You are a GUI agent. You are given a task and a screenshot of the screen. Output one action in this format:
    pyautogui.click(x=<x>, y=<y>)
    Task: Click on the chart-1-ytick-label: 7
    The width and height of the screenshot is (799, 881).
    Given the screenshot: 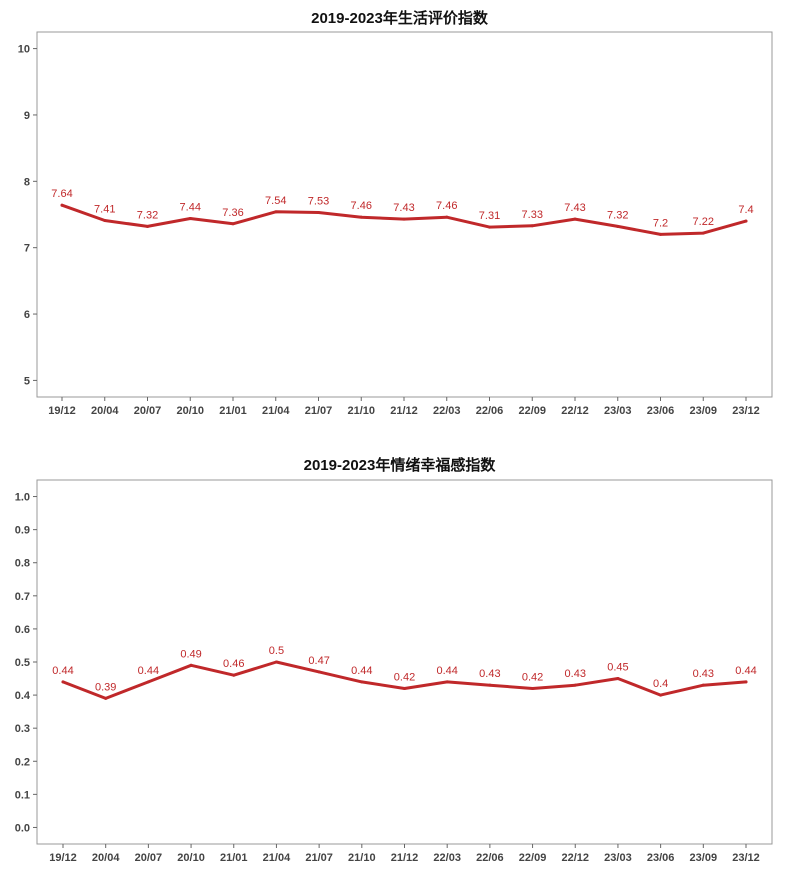 What is the action you would take?
    pyautogui.click(x=27, y=249)
    